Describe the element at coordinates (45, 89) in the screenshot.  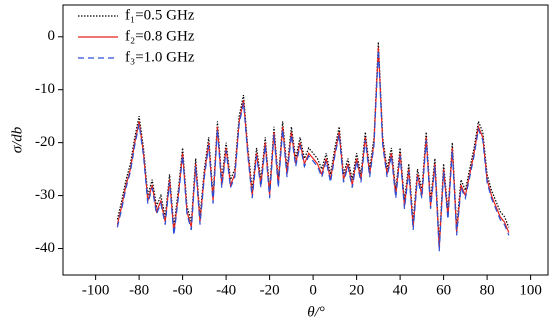
I see `y-tick-label: -10` at that location.